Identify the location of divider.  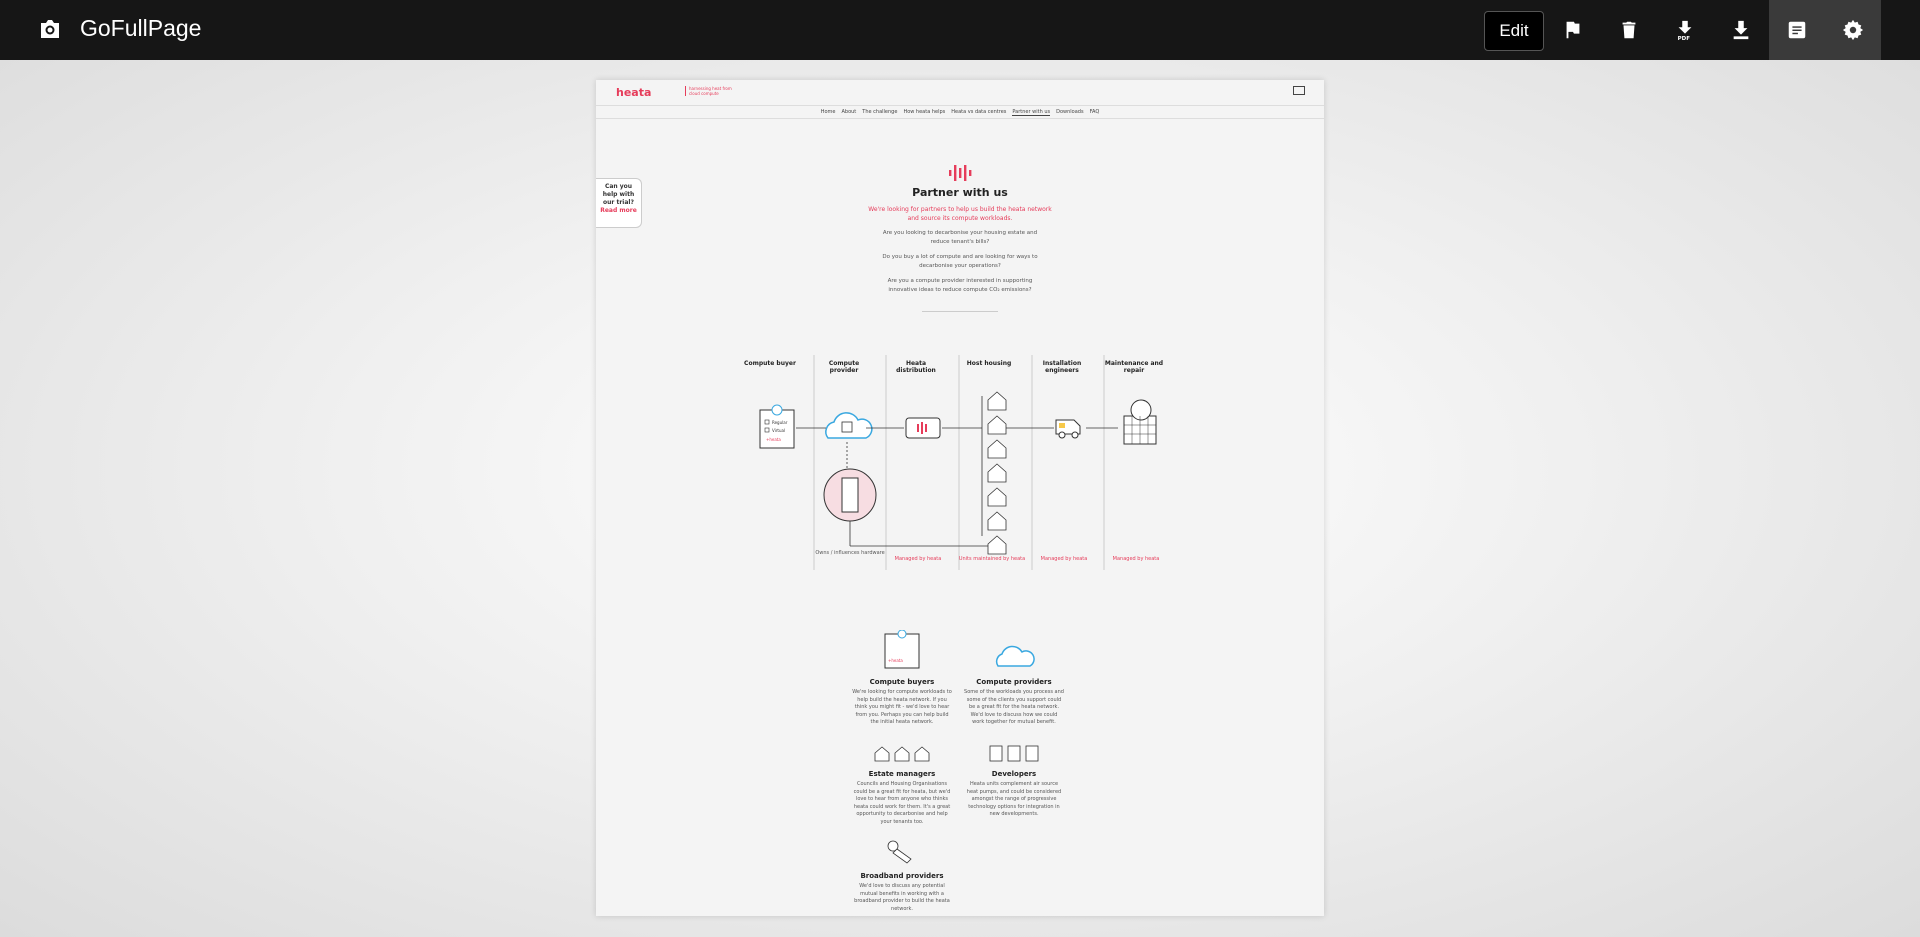
(960, 311).